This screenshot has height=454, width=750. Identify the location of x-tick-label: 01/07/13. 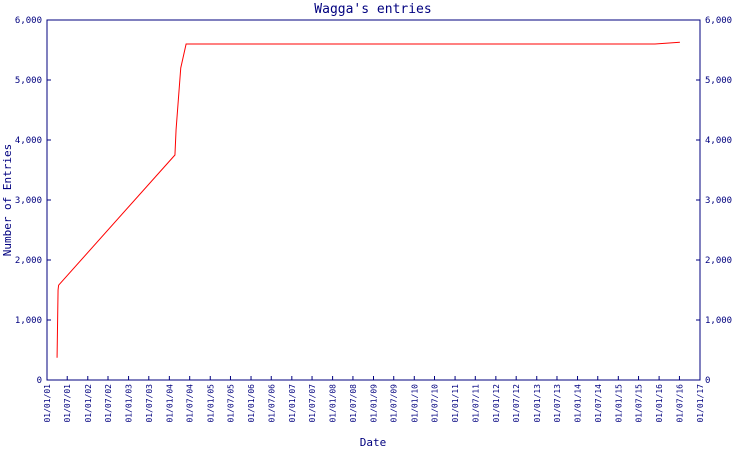
(557, 403).